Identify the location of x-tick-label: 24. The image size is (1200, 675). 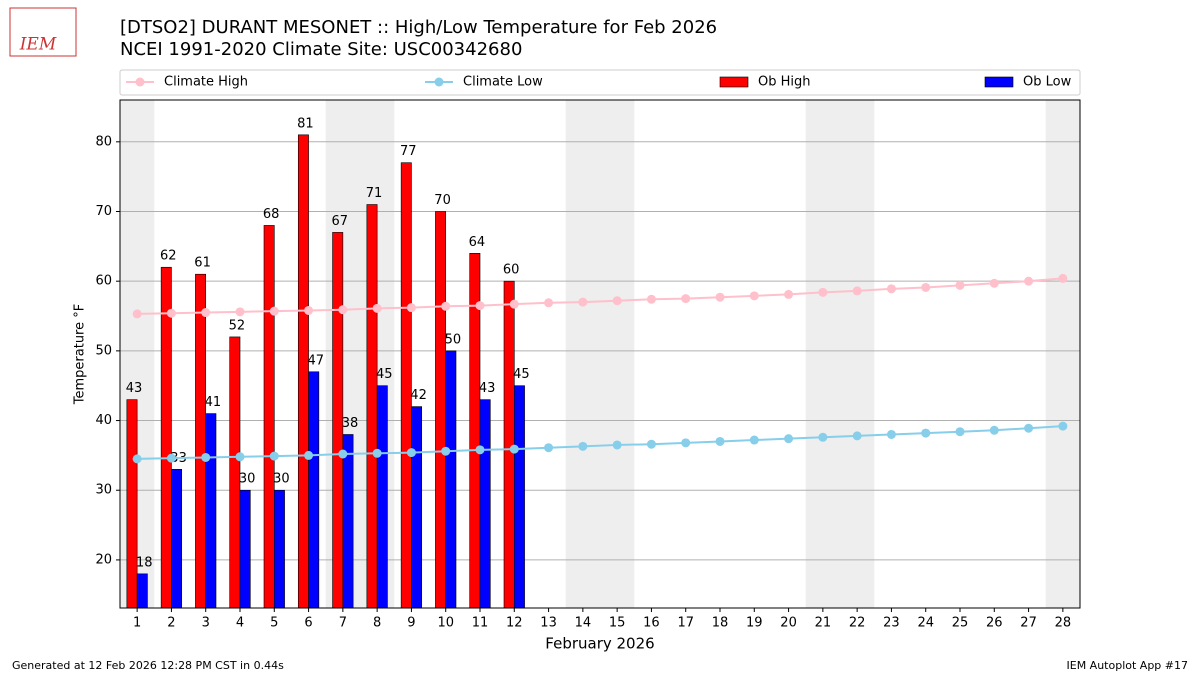
(925, 623).